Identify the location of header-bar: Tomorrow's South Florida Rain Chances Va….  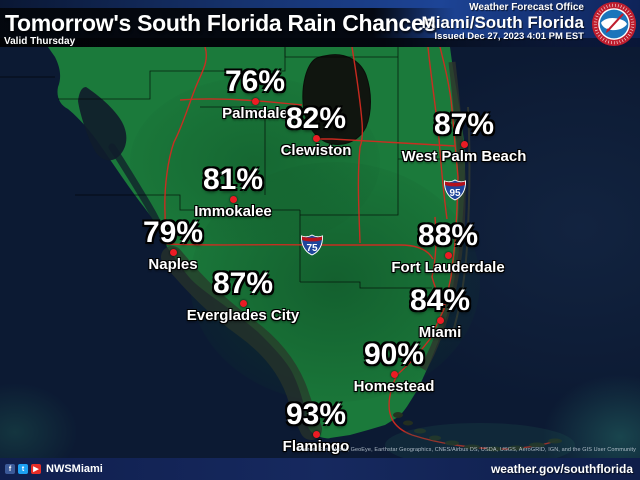
(320, 23).